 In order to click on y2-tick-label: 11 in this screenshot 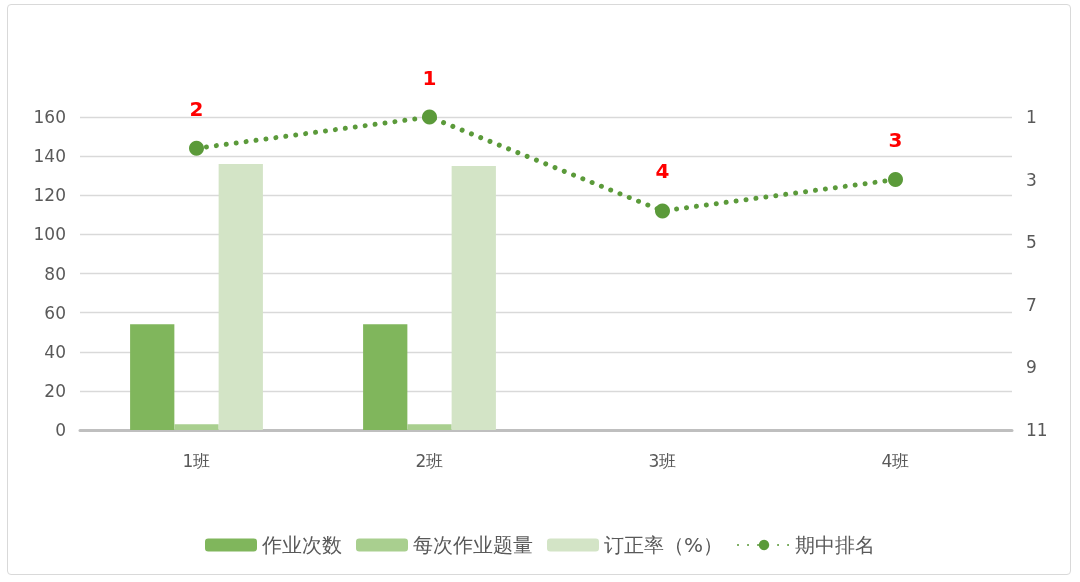, I will do `click(1037, 430)`.